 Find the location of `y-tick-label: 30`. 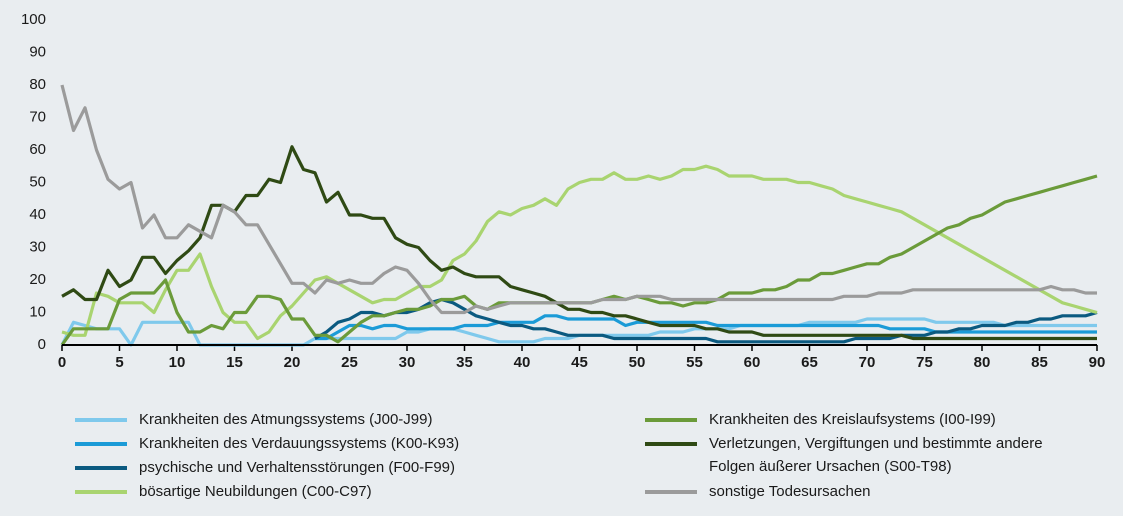

y-tick-label: 30 is located at coordinates (37, 246).